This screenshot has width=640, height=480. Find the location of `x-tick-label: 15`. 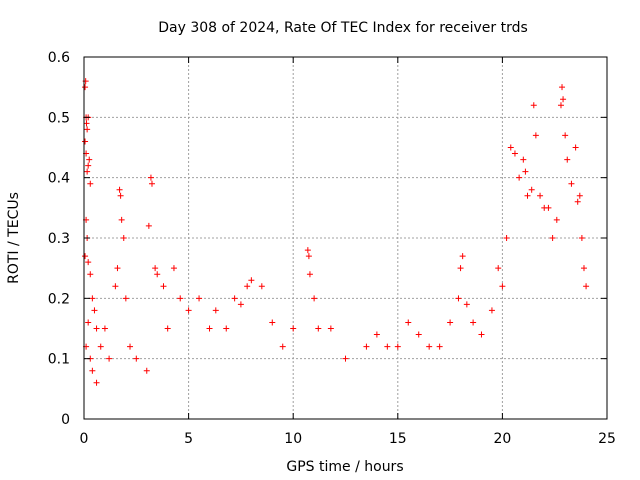

x-tick-label: 15 is located at coordinates (398, 439).